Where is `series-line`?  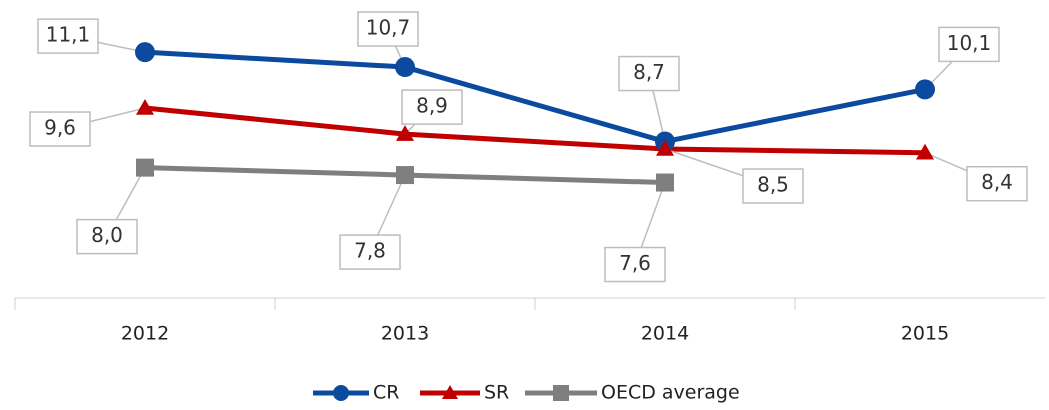
series-line is located at coordinates (535, 130).